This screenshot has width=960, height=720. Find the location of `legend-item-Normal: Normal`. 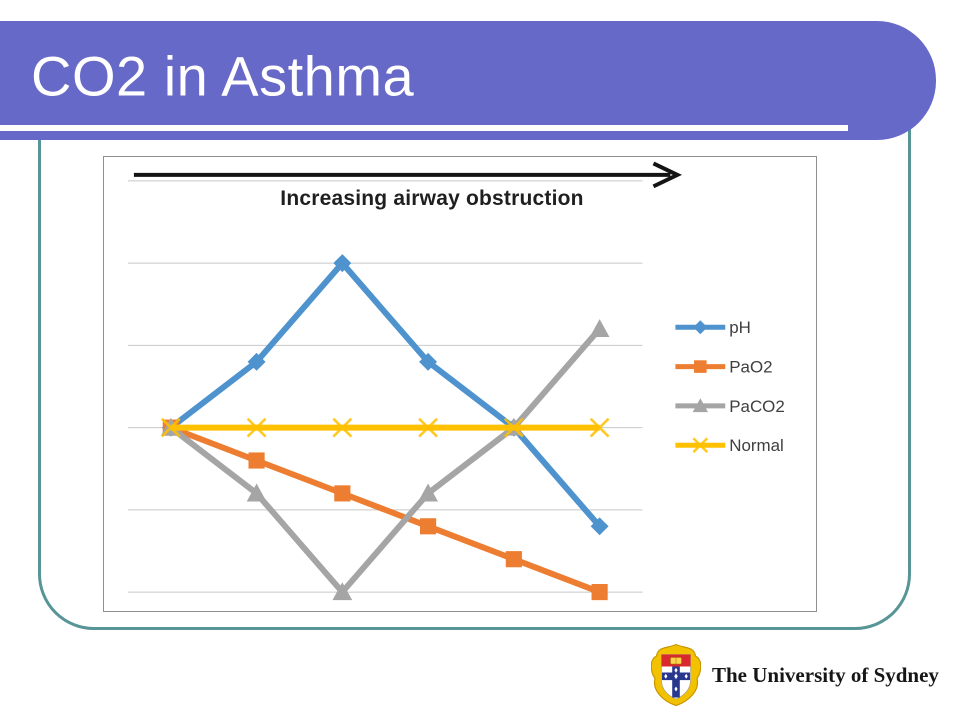

legend-item-Normal: Normal is located at coordinates (729, 445).